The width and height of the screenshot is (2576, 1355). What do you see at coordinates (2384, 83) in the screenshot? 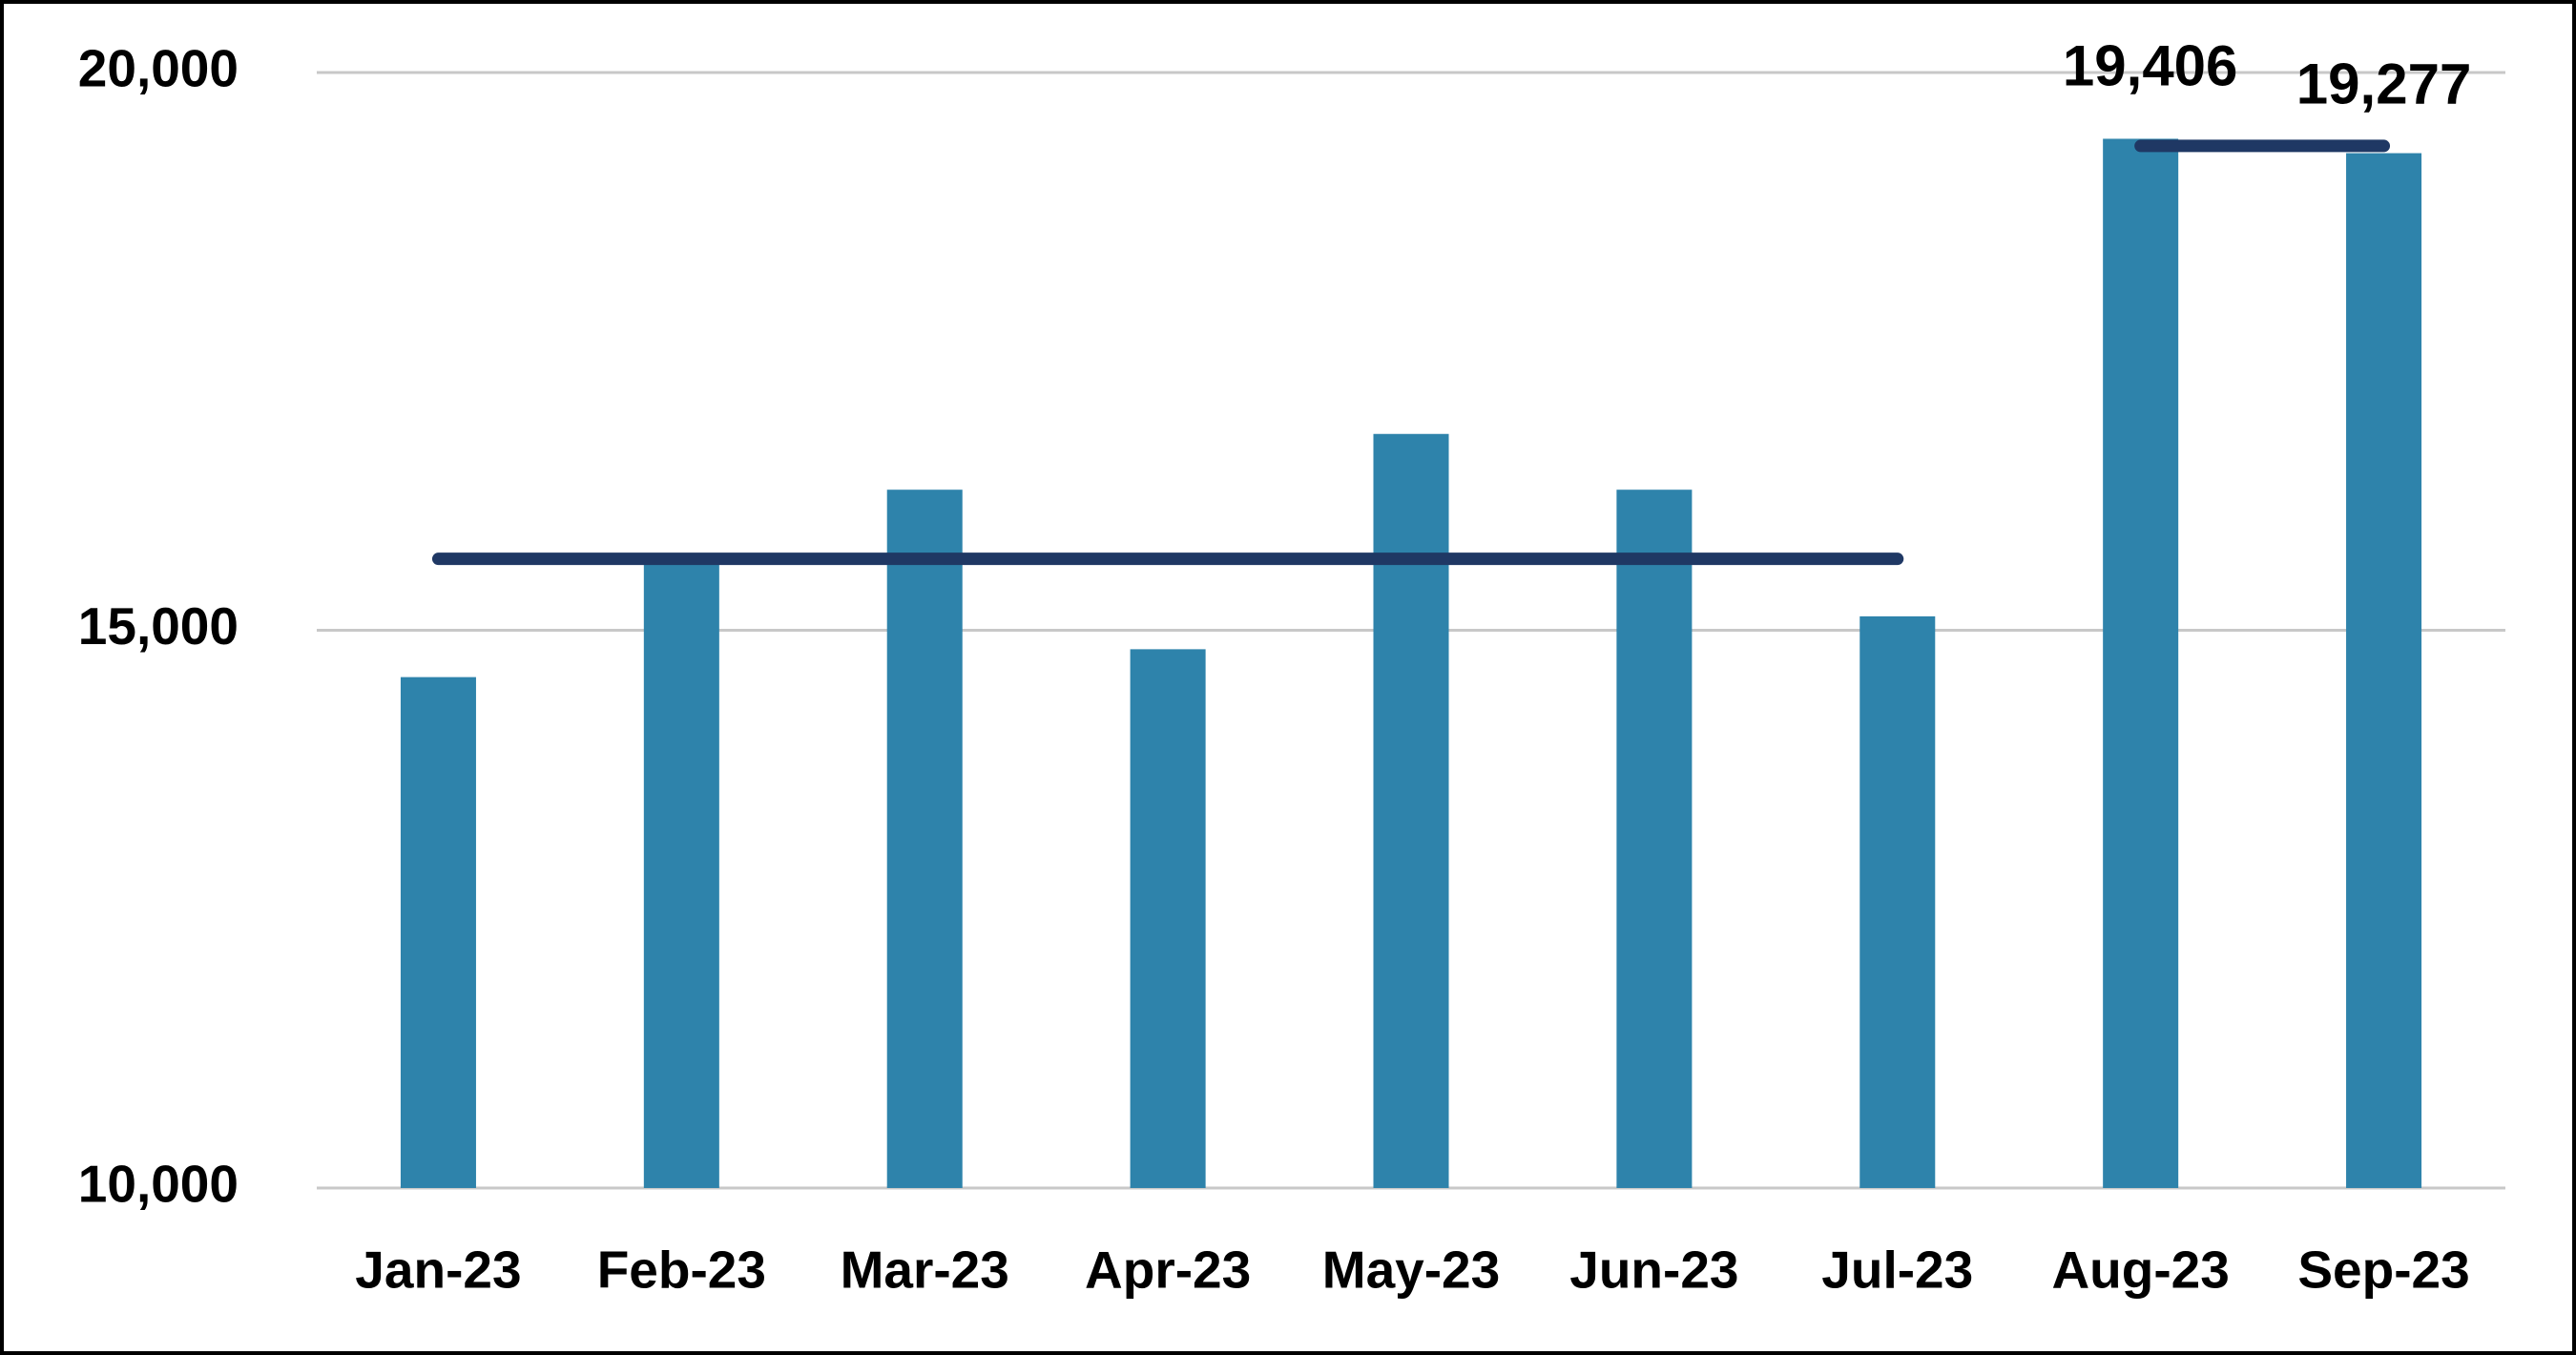
I see `data-label: 19,277` at bounding box center [2384, 83].